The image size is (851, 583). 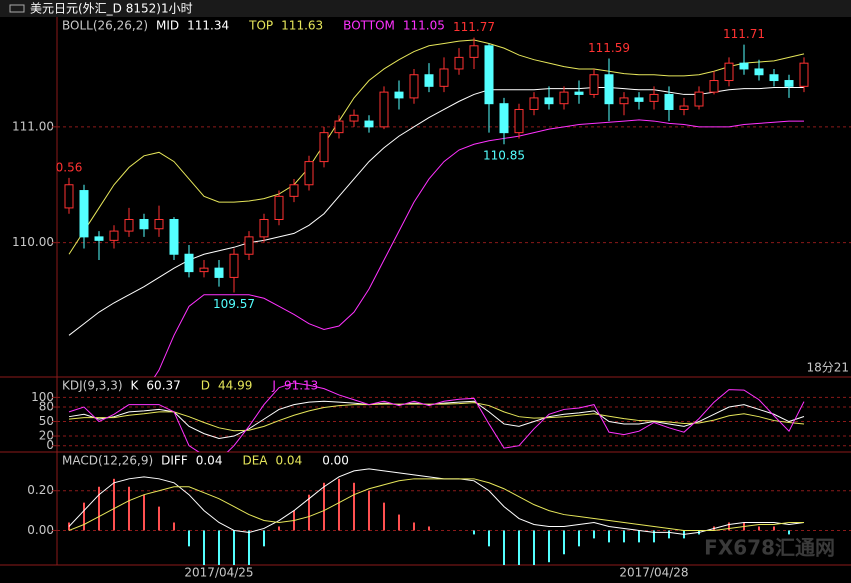 I want to click on title-bar, so click(x=425, y=8).